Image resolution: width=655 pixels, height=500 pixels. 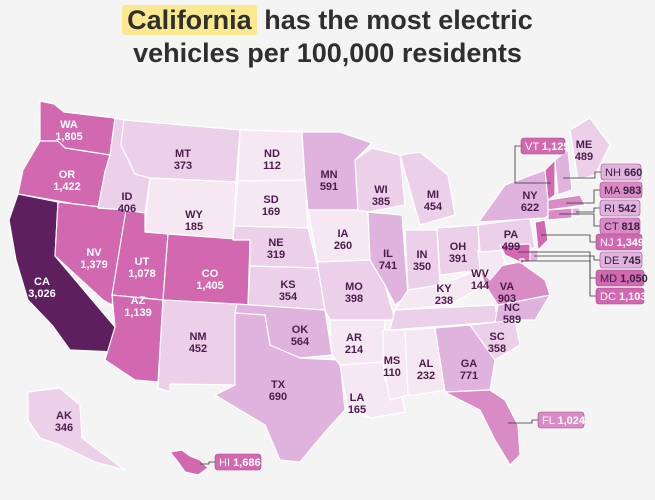 I want to click on callout-label-ct: CT 818, so click(x=622, y=227).